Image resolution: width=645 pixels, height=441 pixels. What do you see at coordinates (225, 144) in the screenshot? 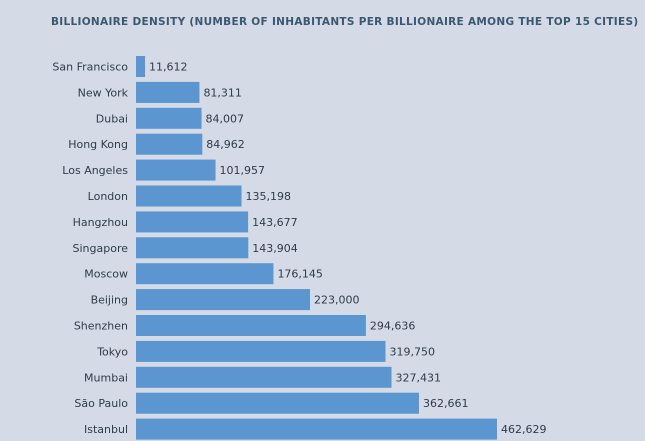
I see `value-label: 84,962` at bounding box center [225, 144].